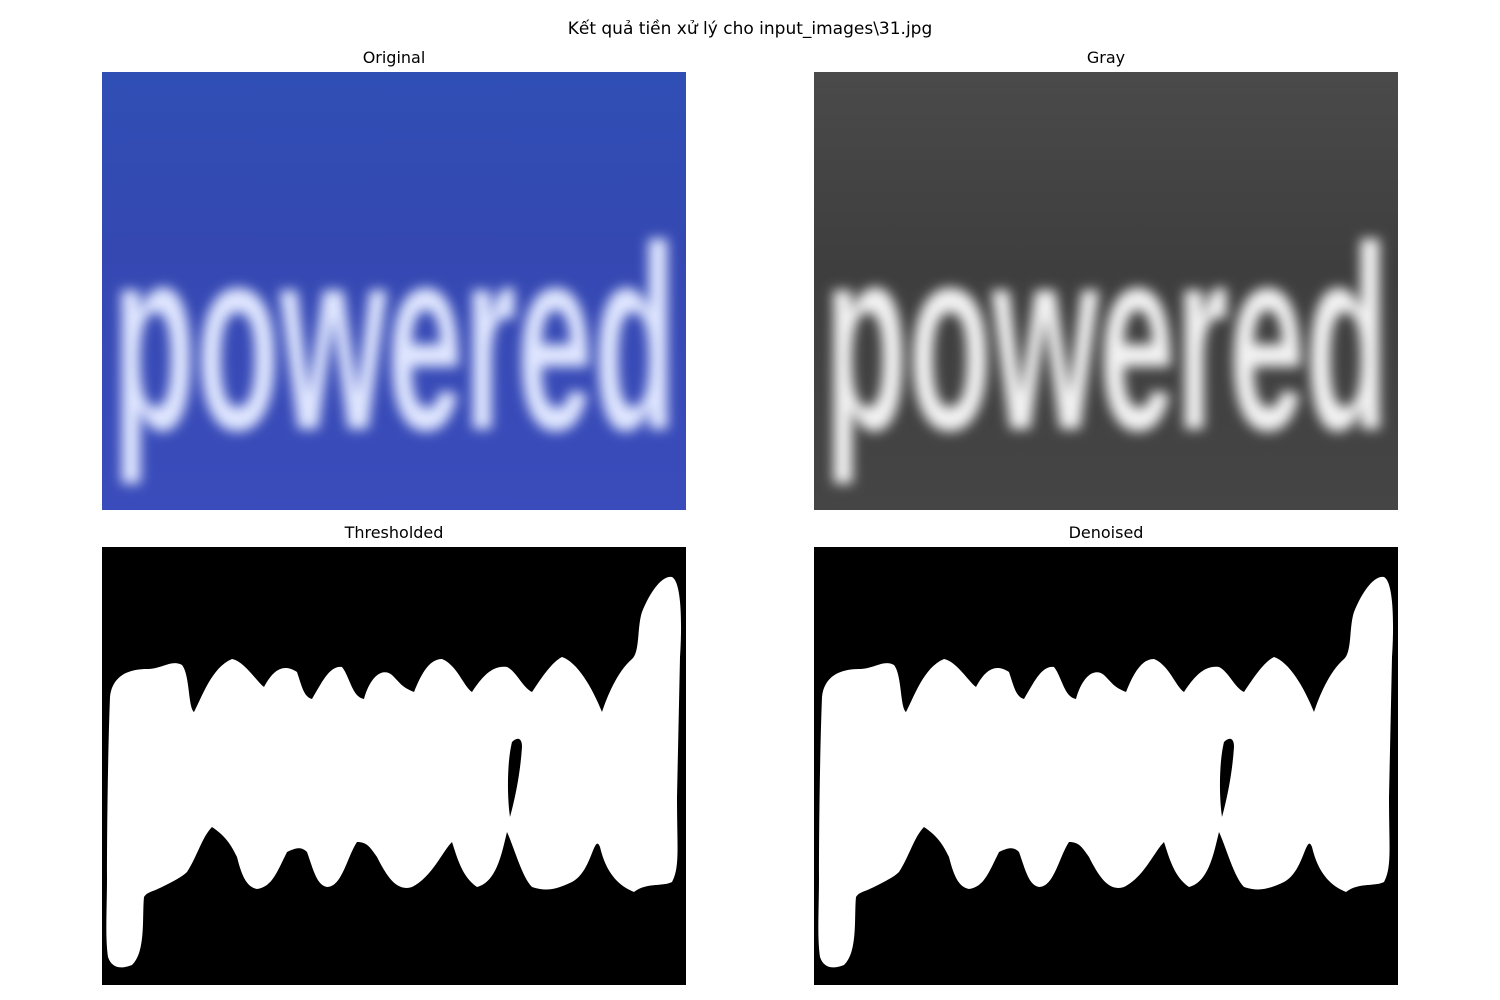  I want to click on panel-title-gray: Gray, so click(1106, 57).